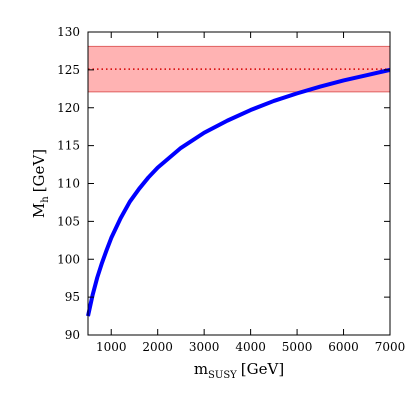 The height and width of the screenshot is (404, 415). I want to click on y-tick-label: 105, so click(68, 221).